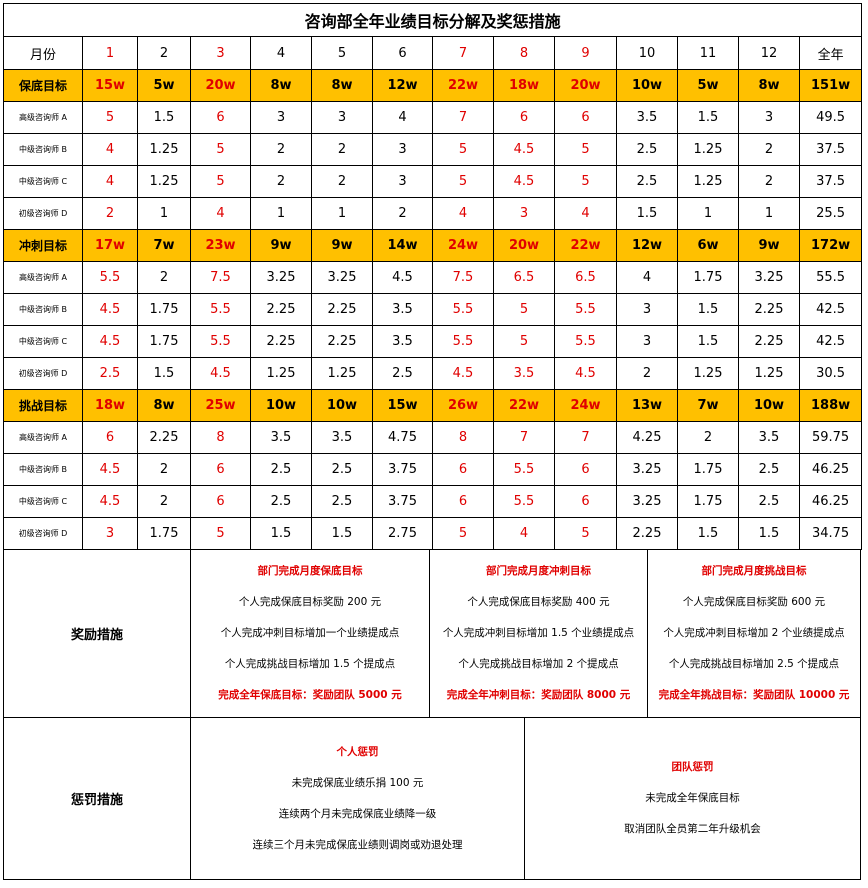 The width and height of the screenshot is (868, 888). I want to click on consultant-value: 42.5, so click(830, 309).